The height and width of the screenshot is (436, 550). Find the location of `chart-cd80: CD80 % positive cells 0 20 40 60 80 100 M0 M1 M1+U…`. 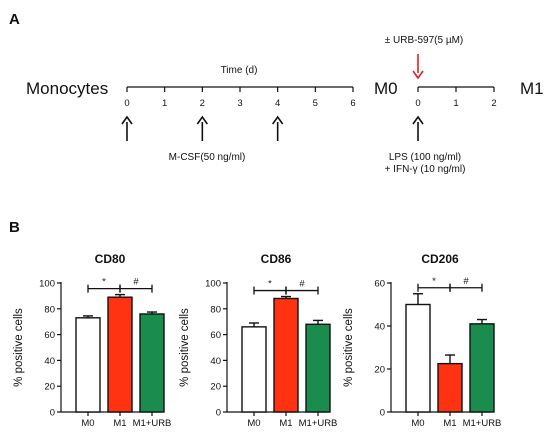

chart-cd80: CD80 % positive cells 0 20 40 60 80 100 M0 M1 M1+U… is located at coordinates (92, 340).